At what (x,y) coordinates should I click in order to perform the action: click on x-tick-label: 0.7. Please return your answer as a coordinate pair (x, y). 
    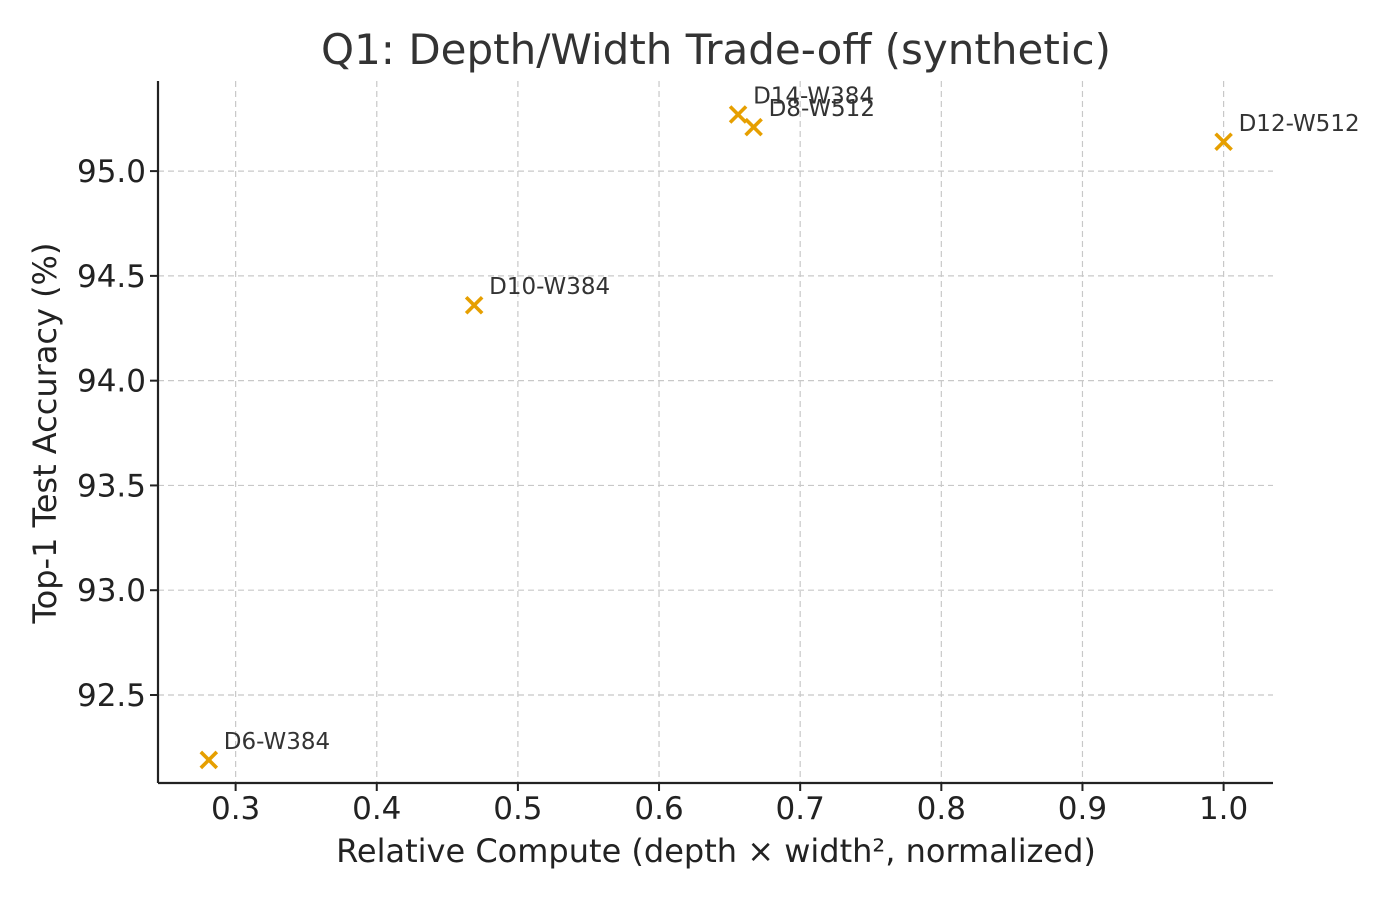
    Looking at the image, I should click on (800, 809).